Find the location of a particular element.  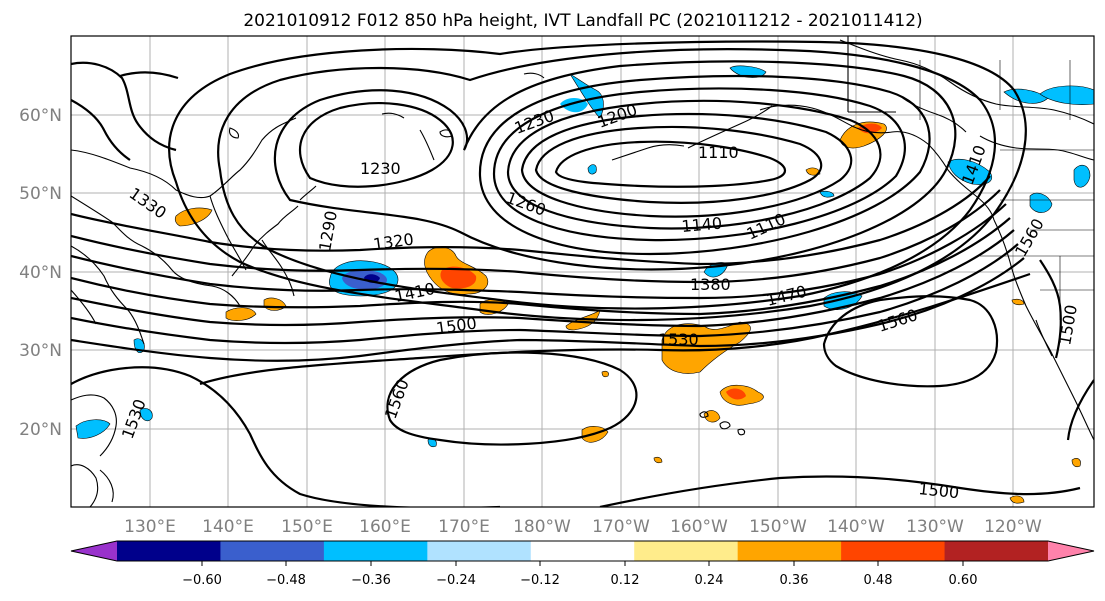

lat-label: 50°N is located at coordinates (40, 194).